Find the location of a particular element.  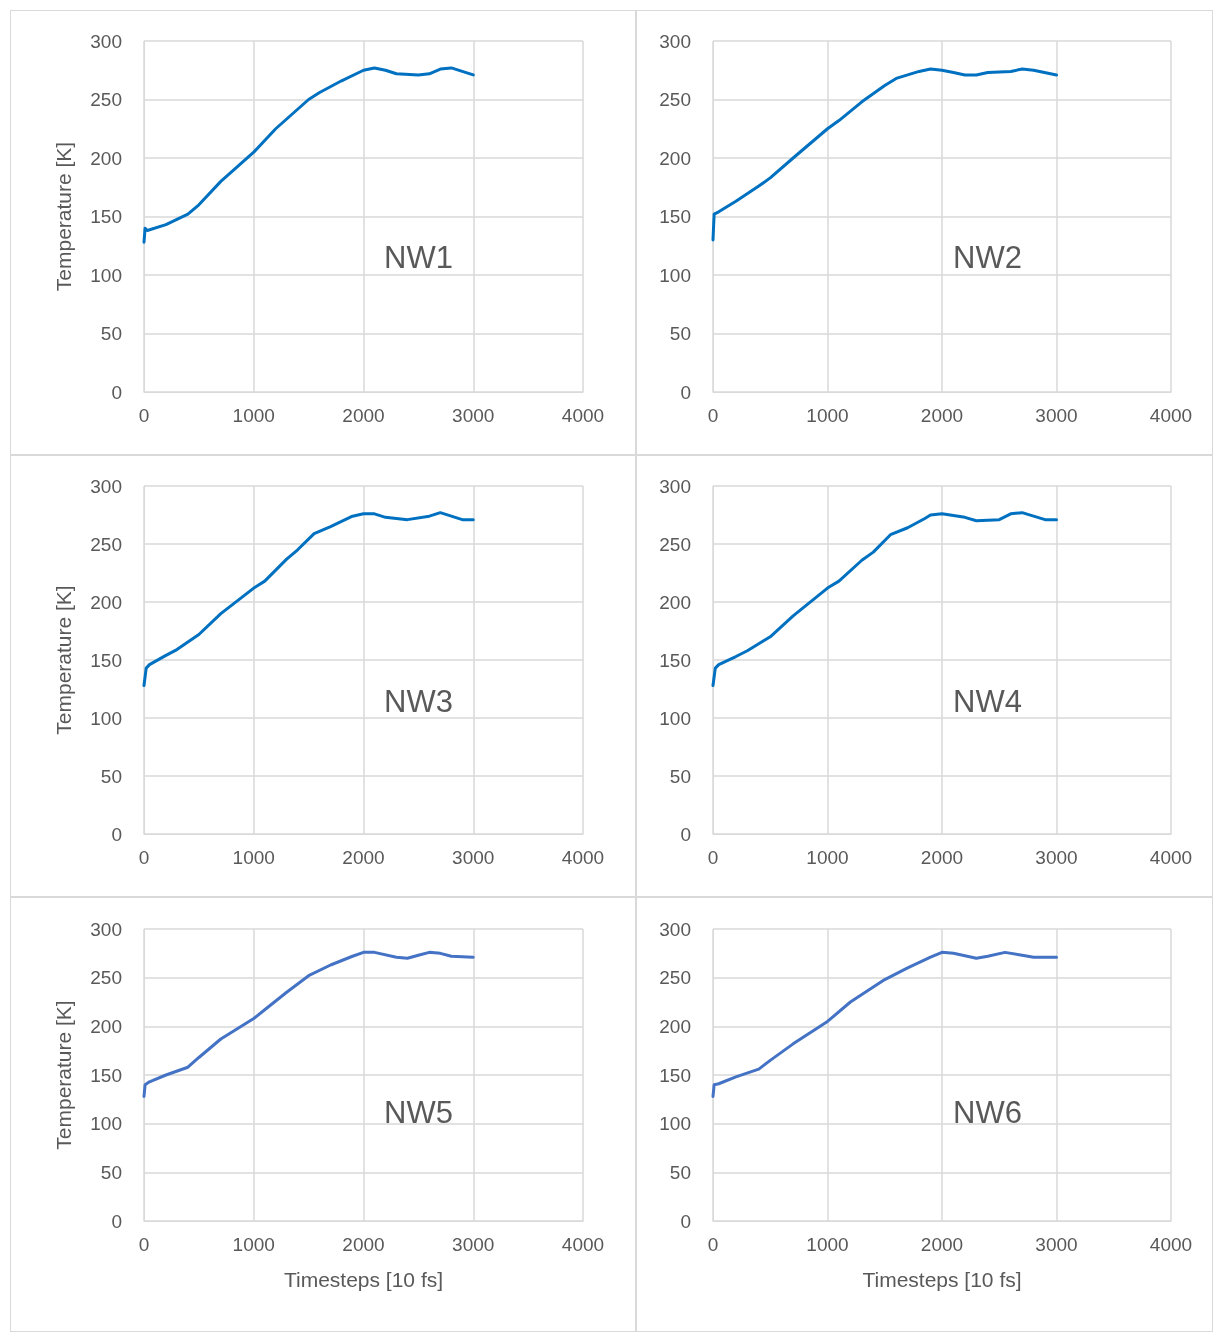

annotation: NW2 is located at coordinates (987, 258).